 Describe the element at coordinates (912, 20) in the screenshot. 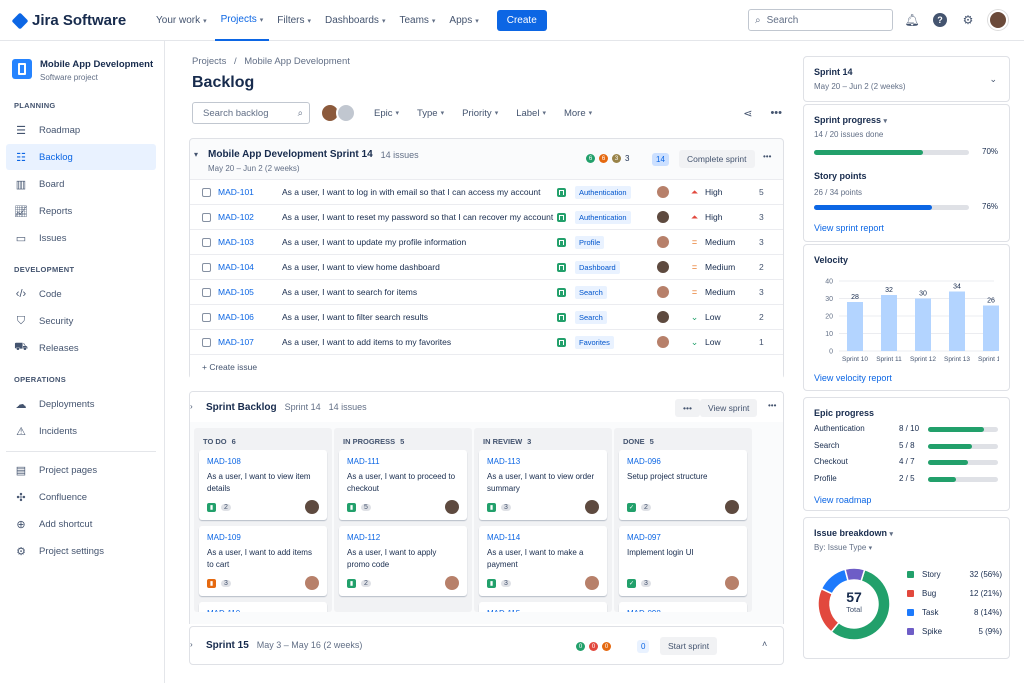

I see `notifications-icon: 🔔︎` at that location.